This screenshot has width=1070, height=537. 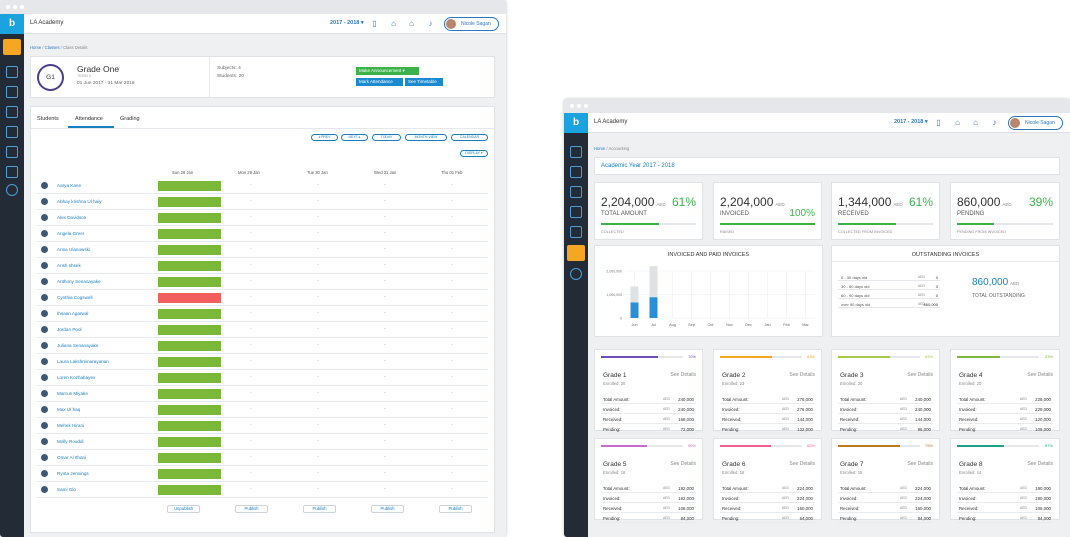 What do you see at coordinates (71, 233) in the screenshot?
I see `student-name: Angela Greer` at bounding box center [71, 233].